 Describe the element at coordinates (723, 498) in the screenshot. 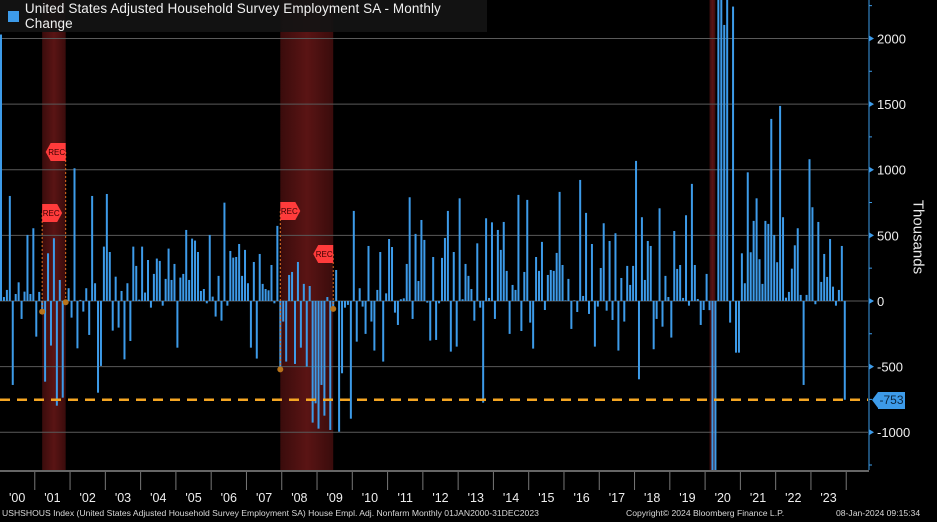

I see `x-tick-label: '20` at that location.